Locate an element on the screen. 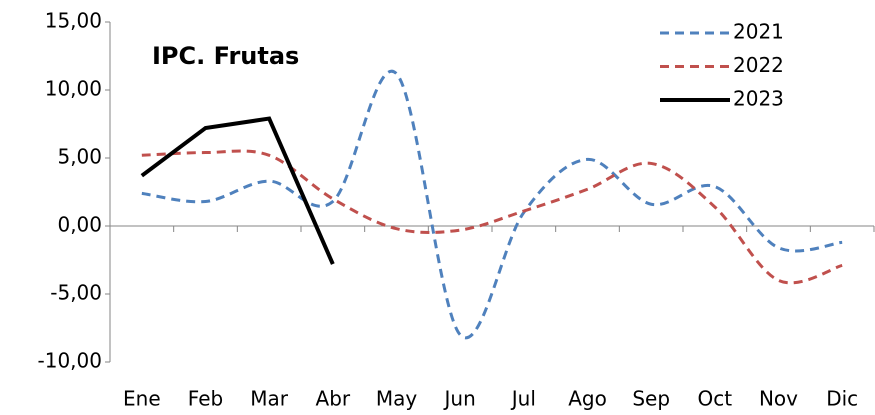 This screenshot has width=875, height=415. x-tick-label: Sep is located at coordinates (651, 399).